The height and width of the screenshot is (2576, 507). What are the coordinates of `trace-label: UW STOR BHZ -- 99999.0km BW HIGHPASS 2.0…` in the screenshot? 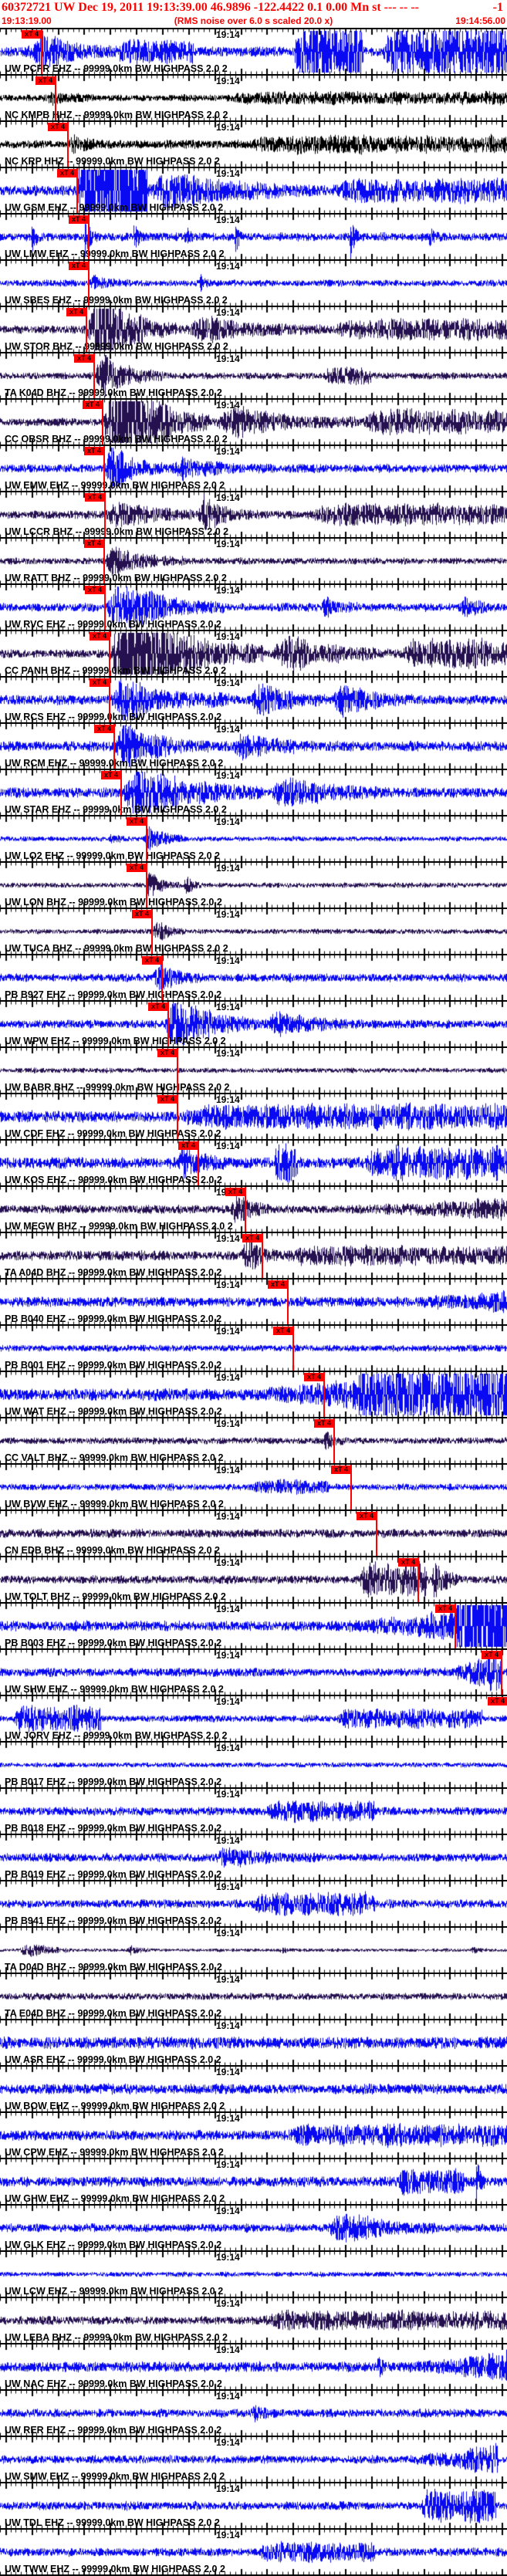 It's located at (116, 346).